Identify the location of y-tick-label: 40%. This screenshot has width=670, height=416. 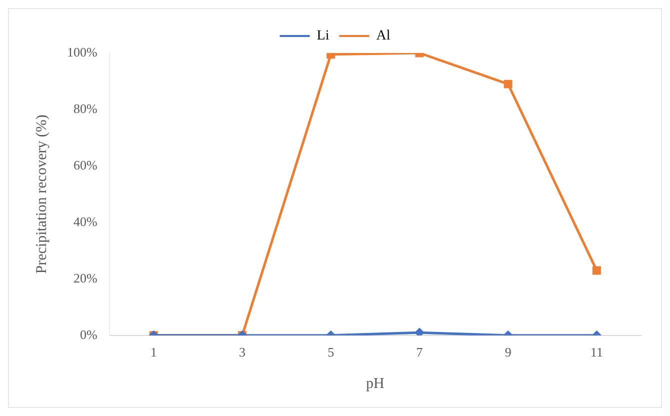
(85, 221).